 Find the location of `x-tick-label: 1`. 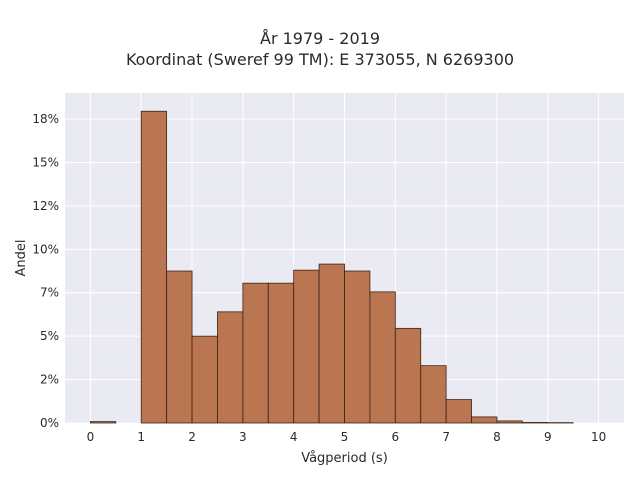

x-tick-label: 1 is located at coordinates (141, 437).